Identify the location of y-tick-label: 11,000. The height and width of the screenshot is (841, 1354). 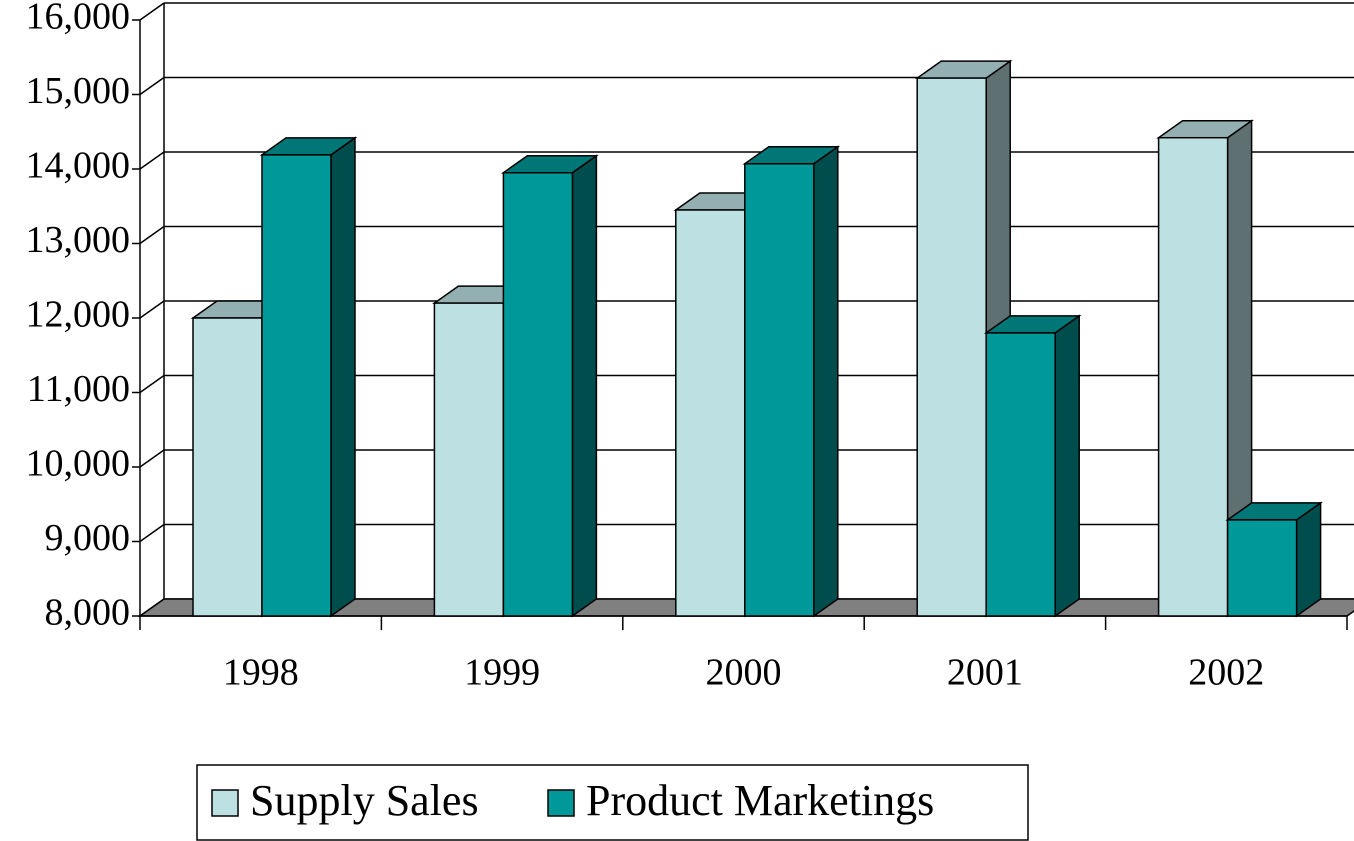
(78, 389).